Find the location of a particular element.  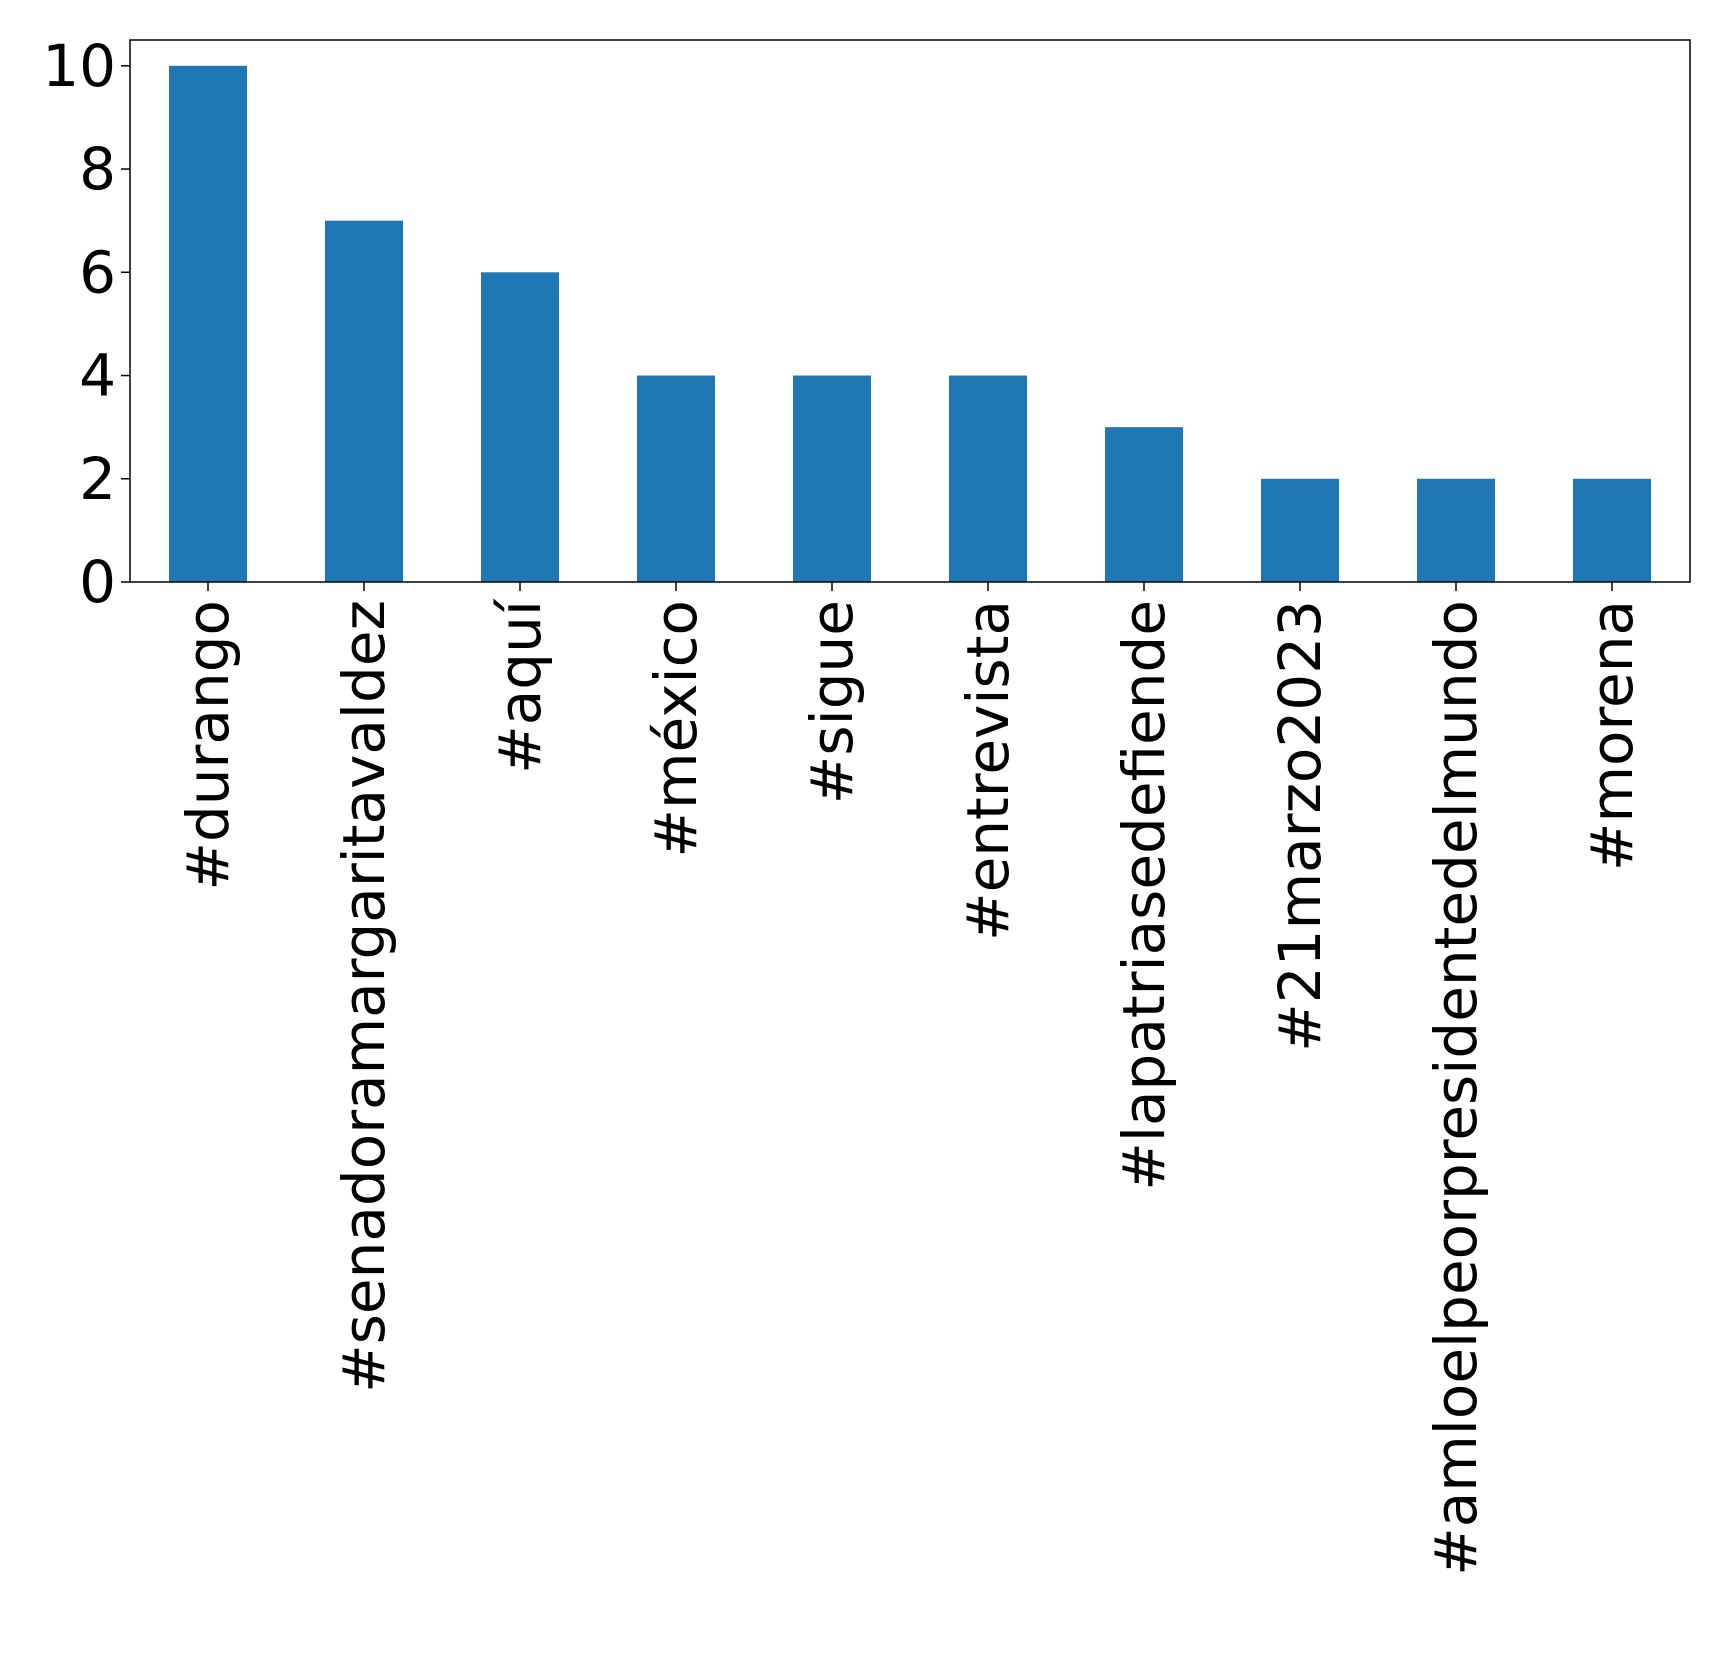

y-tick-label-2: 4 is located at coordinates (97, 376).